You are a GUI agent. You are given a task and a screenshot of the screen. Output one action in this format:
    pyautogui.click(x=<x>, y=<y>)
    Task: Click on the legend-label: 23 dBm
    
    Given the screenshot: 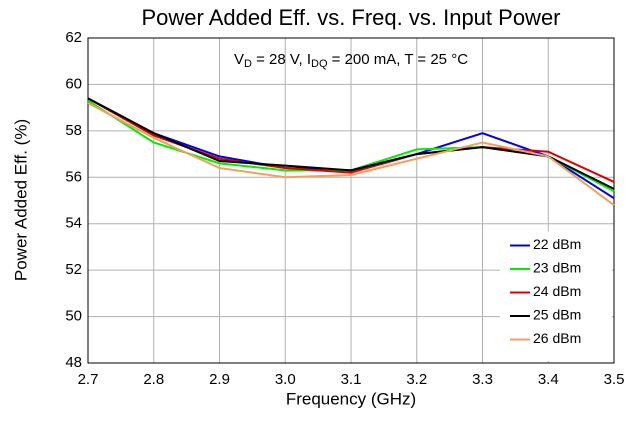 What is the action you would take?
    pyautogui.click(x=557, y=268)
    